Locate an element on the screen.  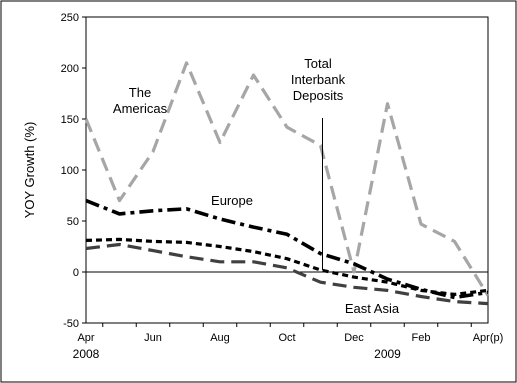
y-tick-label: 50 is located at coordinates (73, 222).